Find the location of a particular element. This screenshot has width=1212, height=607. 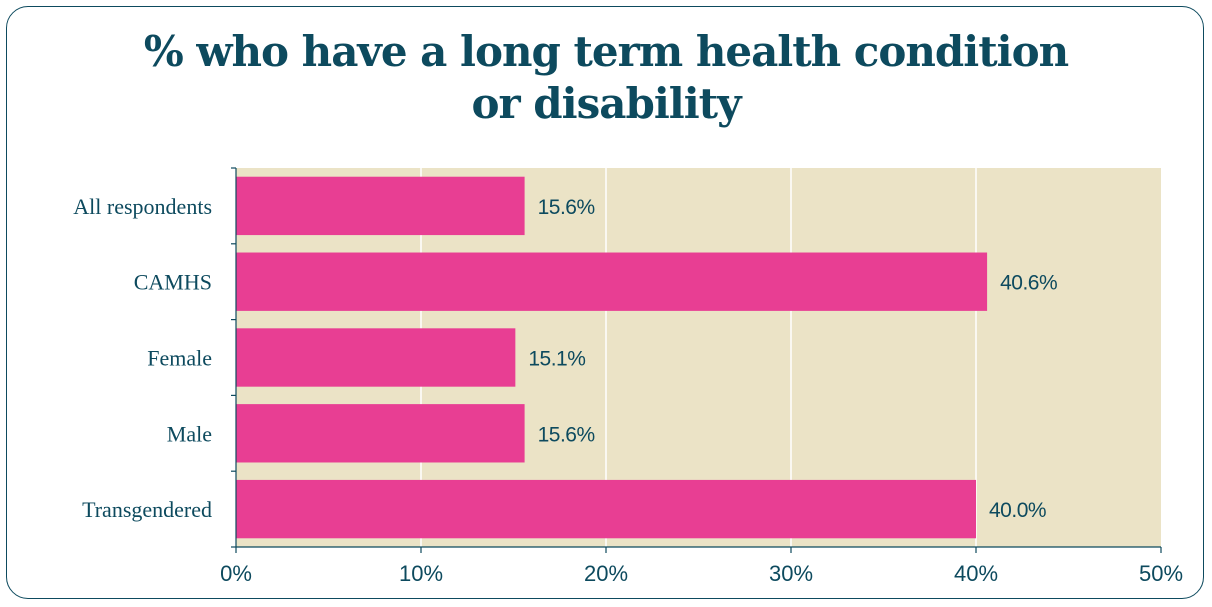

category-label-3: Male is located at coordinates (189, 433).